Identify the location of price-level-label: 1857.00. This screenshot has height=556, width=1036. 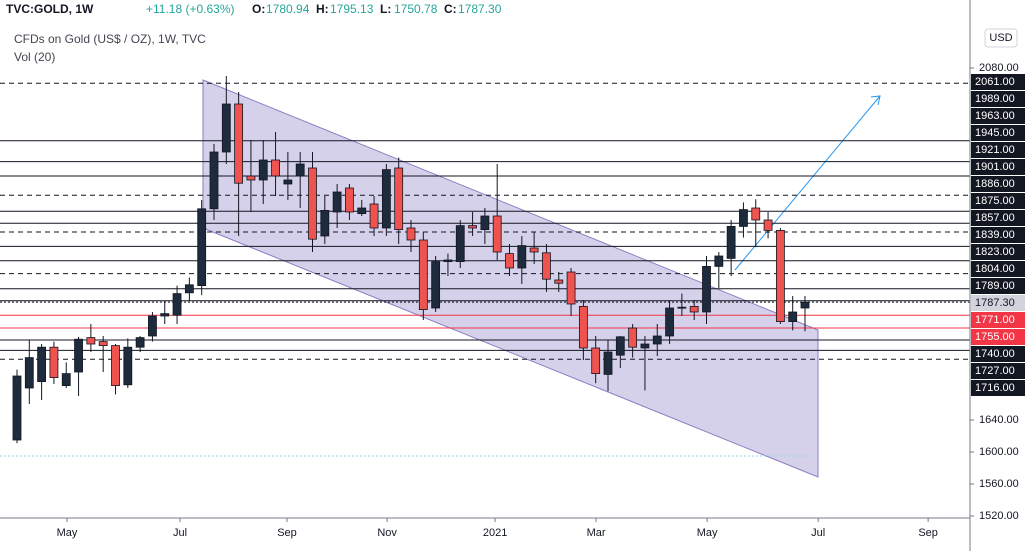
(995, 218).